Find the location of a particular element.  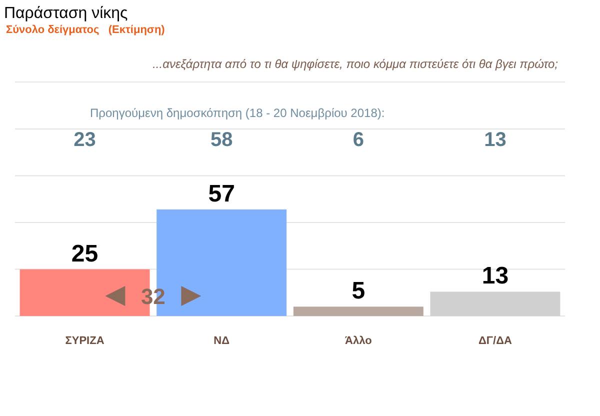

chart-subtitle: Σύνολο δείγματος (Εκτίμηση) is located at coordinates (86, 30).